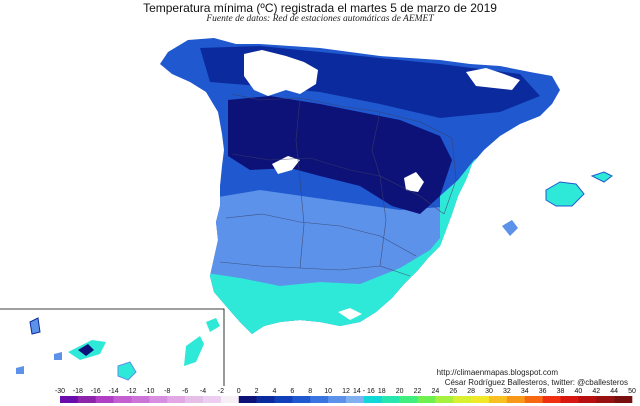 The image size is (640, 406). What do you see at coordinates (131, 391) in the screenshot?
I see `legend-label: -12` at bounding box center [131, 391].